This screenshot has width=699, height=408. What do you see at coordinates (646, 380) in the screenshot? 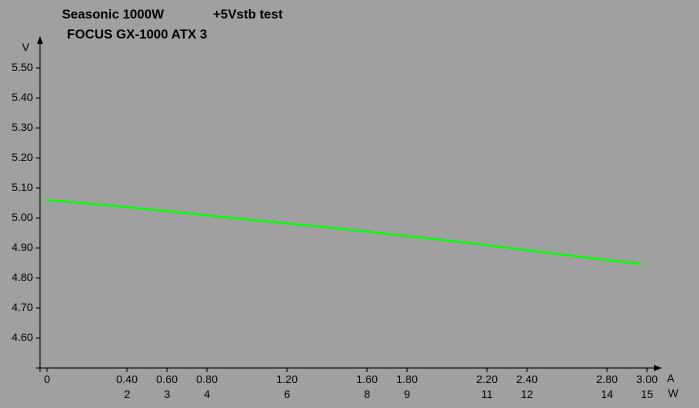
I see `x-tick-label: 3.00` at bounding box center [646, 380].